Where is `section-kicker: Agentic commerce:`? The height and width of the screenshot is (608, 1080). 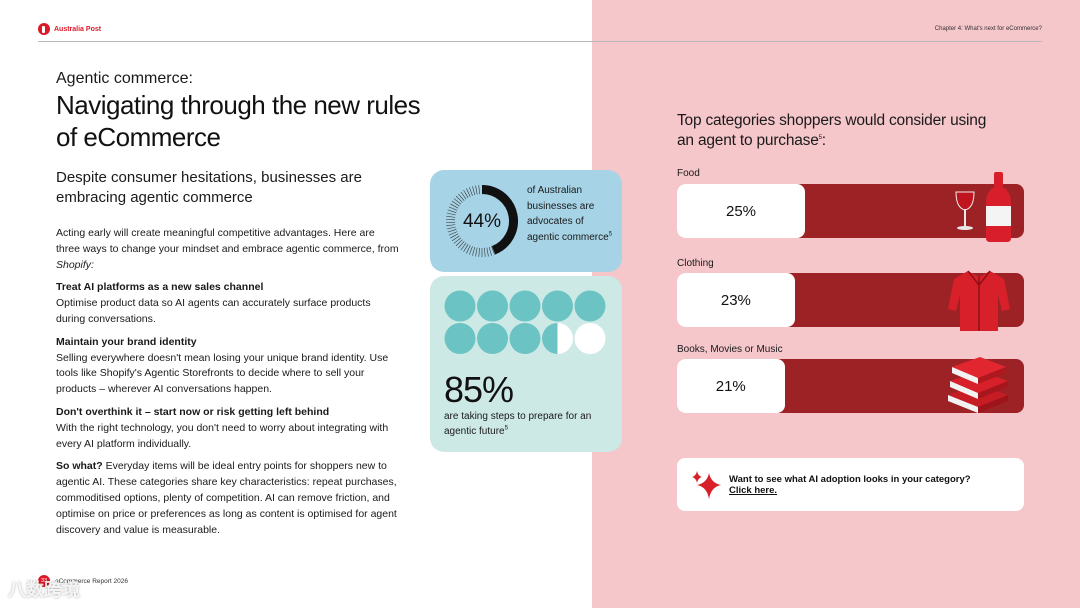
section-kicker: Agentic commerce: is located at coordinates (124, 78).